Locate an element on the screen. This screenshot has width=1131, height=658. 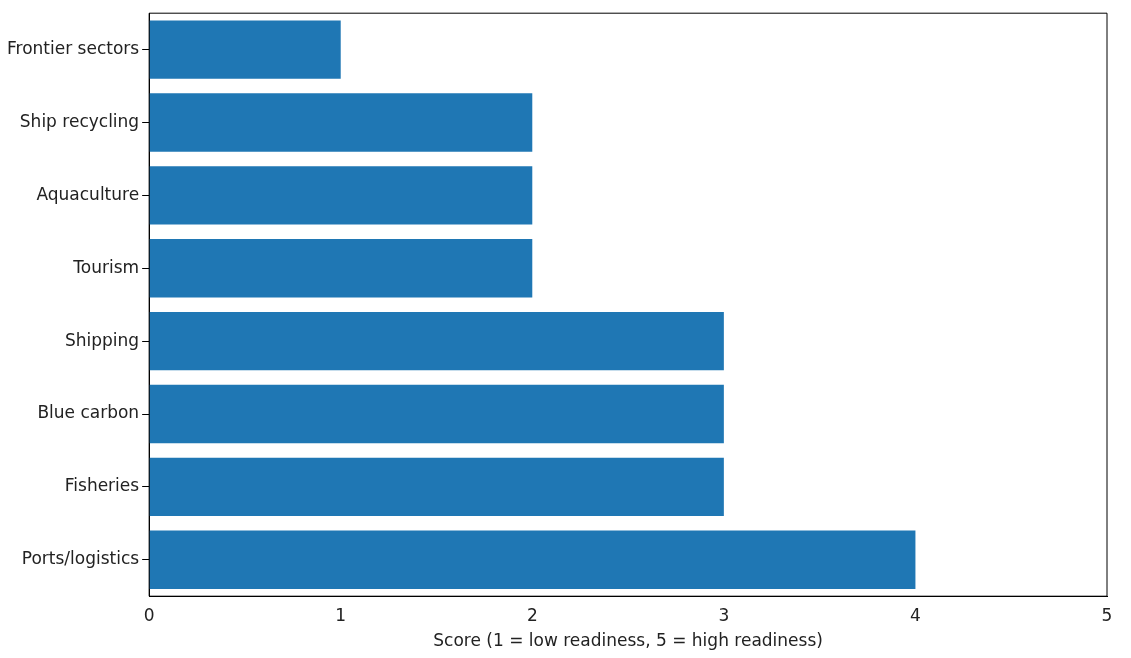
x-tick-label: 5 is located at coordinates (1107, 614).